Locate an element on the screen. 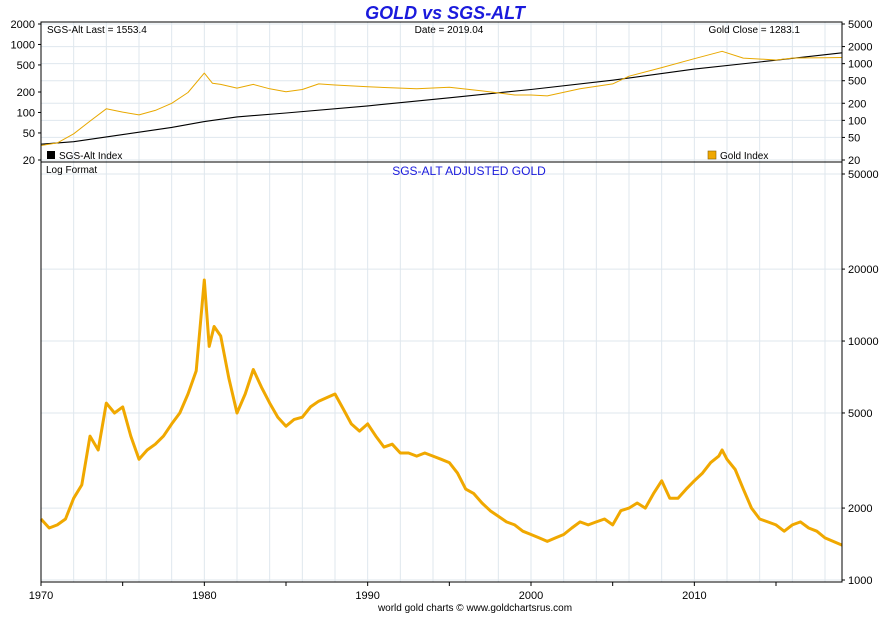 Image resolution: width=890 pixels, height=625 pixels. y-tick-label-left: 20 is located at coordinates (29, 161).